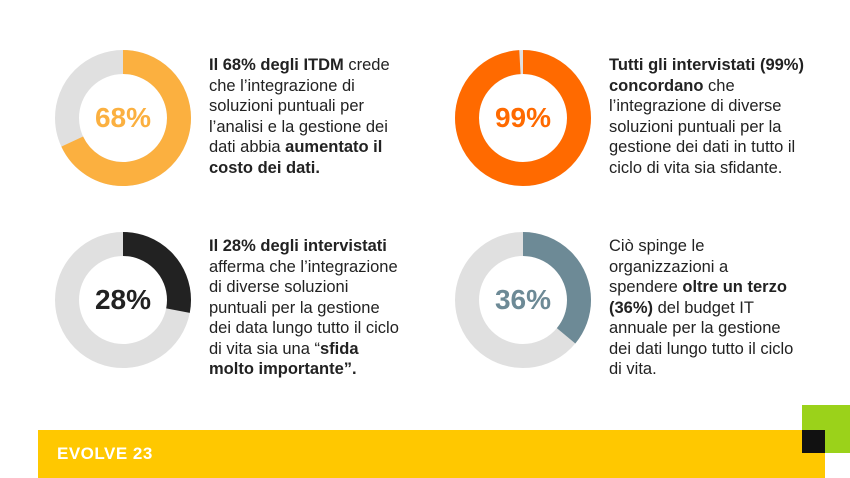 This screenshot has width=850, height=478. I want to click on donut-label-28: 28%, so click(123, 299).